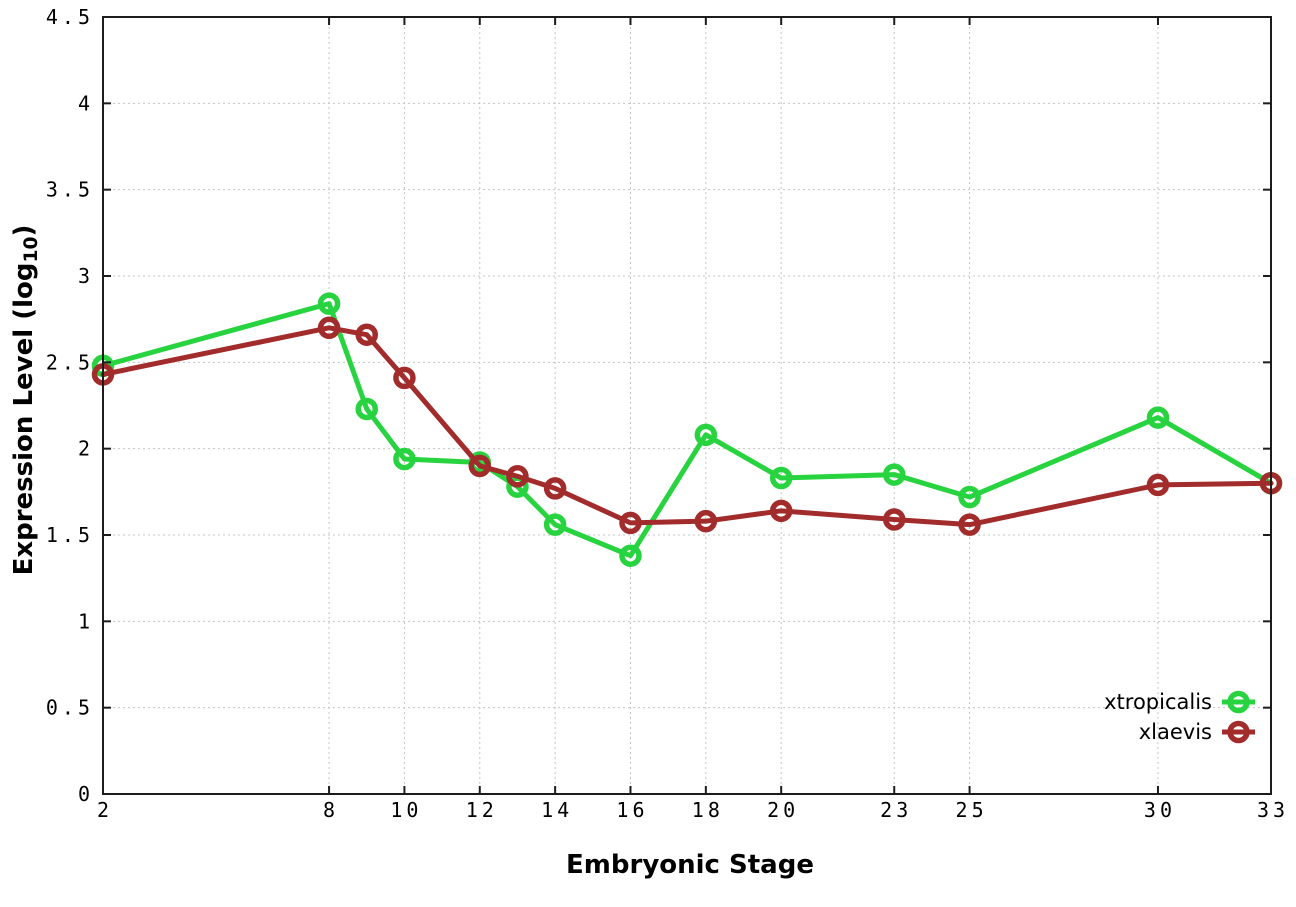  I want to click on x-tick-labels: 2 8 10 12 14 16 18 20 23 25 30 33, so click(693, 810).